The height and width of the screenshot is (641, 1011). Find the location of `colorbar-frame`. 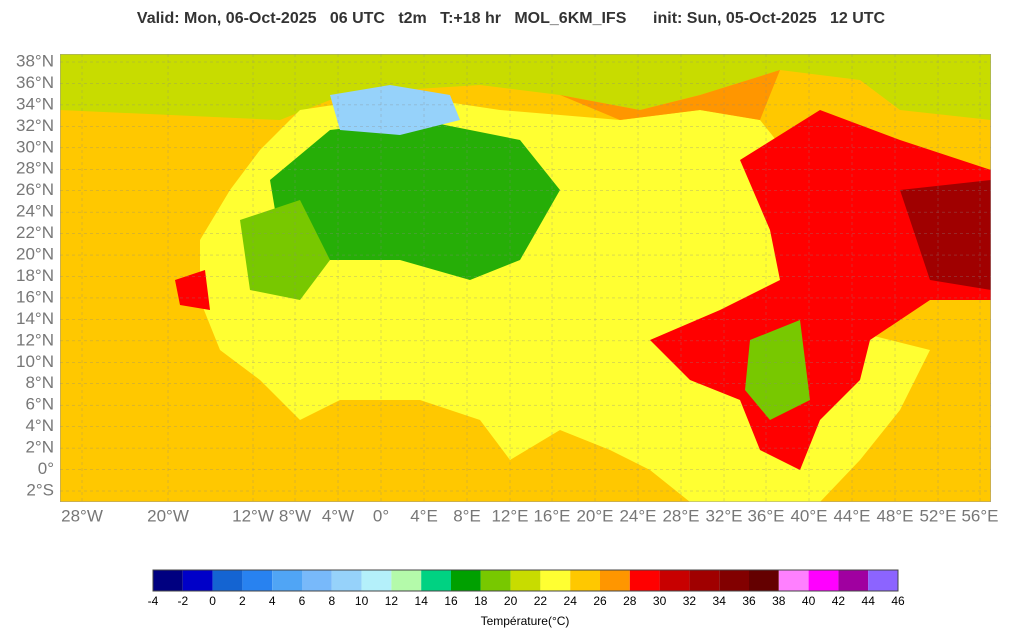

colorbar-frame is located at coordinates (525, 580).